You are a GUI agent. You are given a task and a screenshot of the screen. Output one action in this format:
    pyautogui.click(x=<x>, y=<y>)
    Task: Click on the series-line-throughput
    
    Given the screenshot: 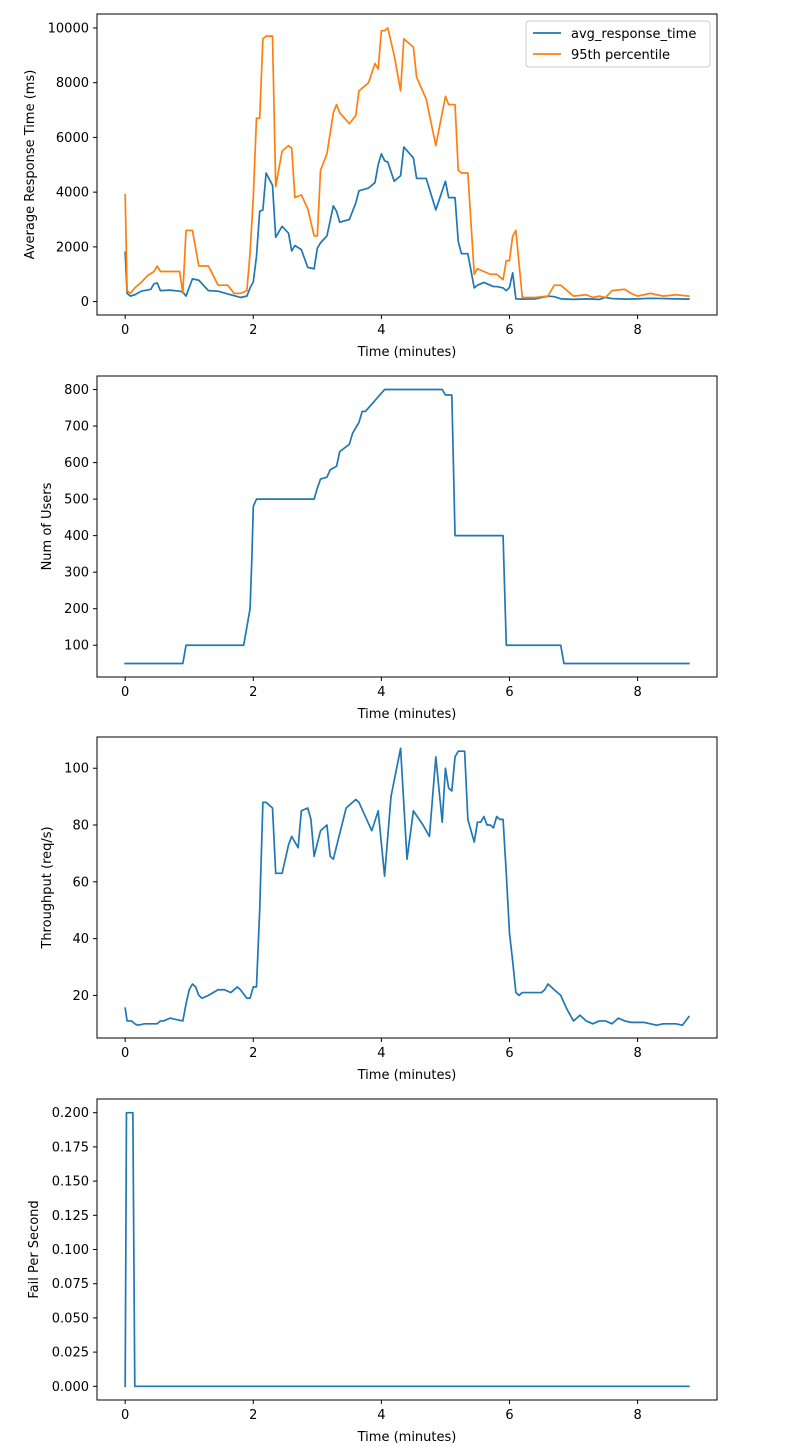 What is the action you would take?
    pyautogui.click(x=407, y=887)
    